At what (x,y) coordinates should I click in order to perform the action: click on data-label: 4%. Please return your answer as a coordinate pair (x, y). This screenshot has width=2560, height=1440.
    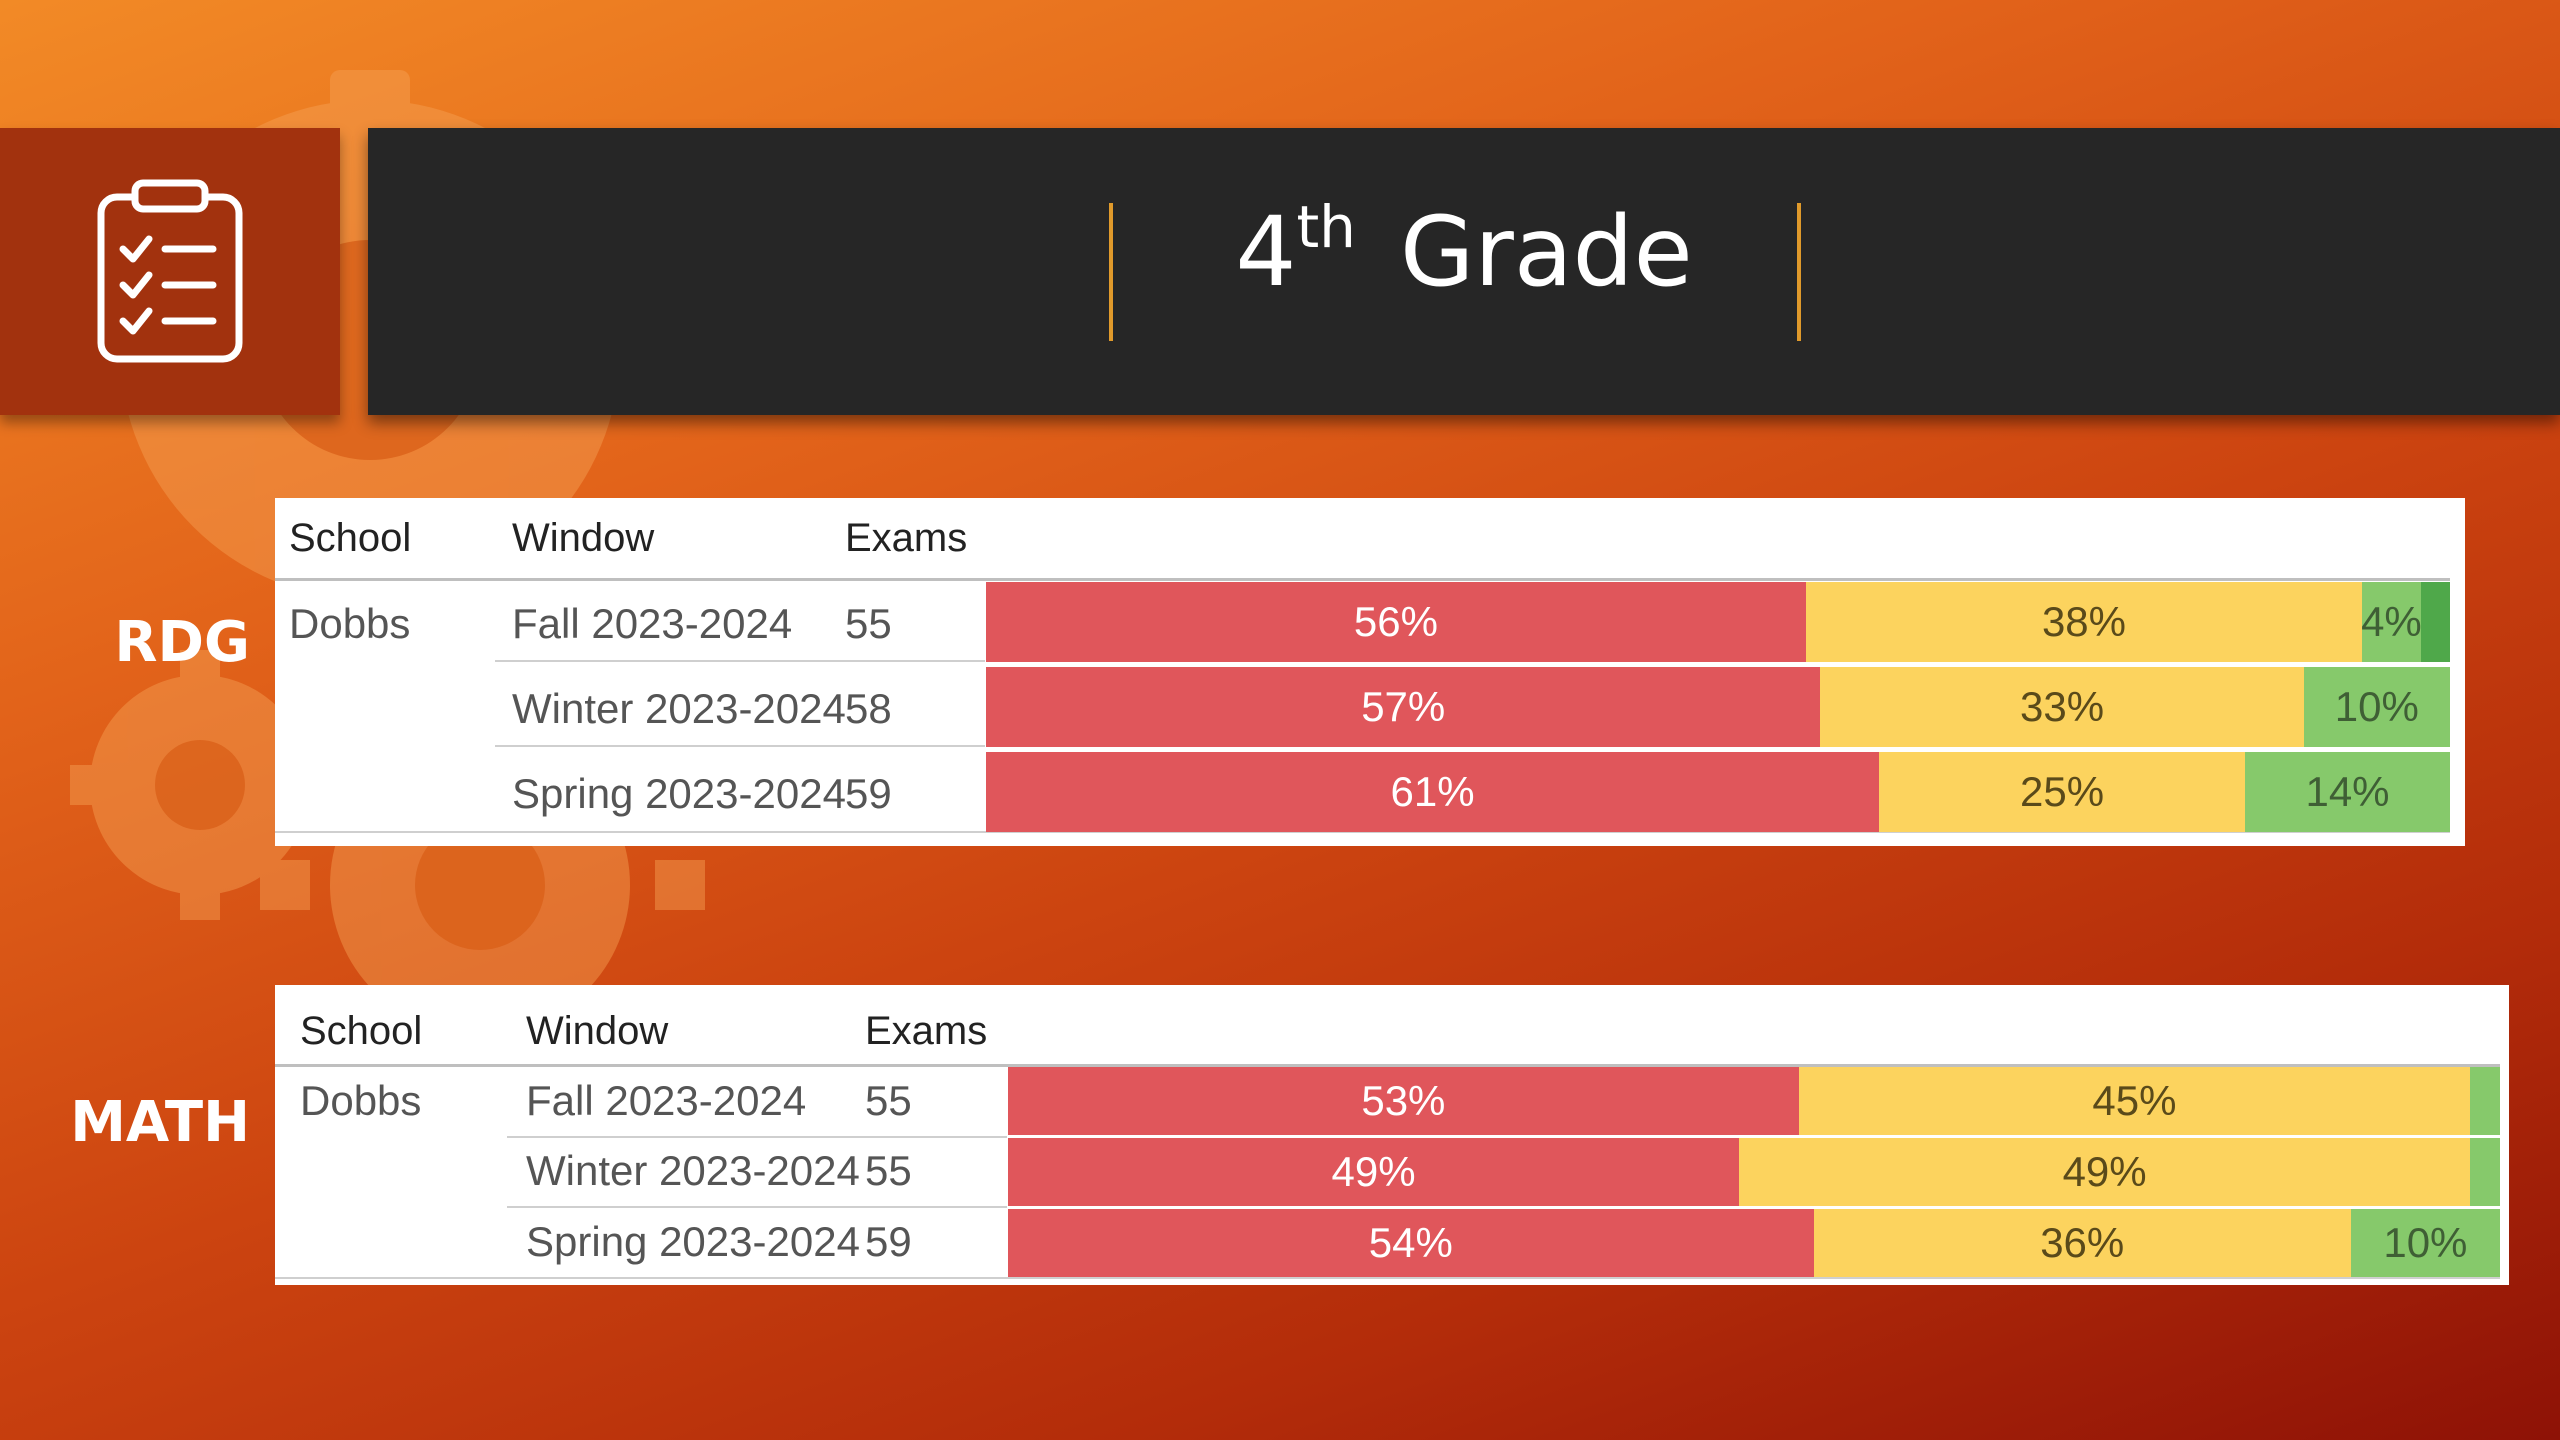
    Looking at the image, I should click on (2391, 621).